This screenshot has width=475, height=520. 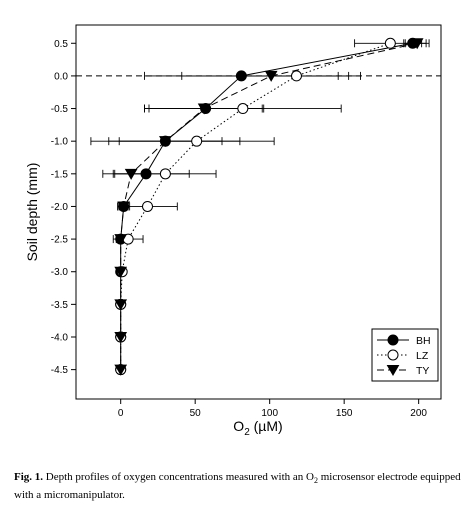 What do you see at coordinates (29, 477) in the screenshot?
I see `caption-label: Fig. 1.` at bounding box center [29, 477].